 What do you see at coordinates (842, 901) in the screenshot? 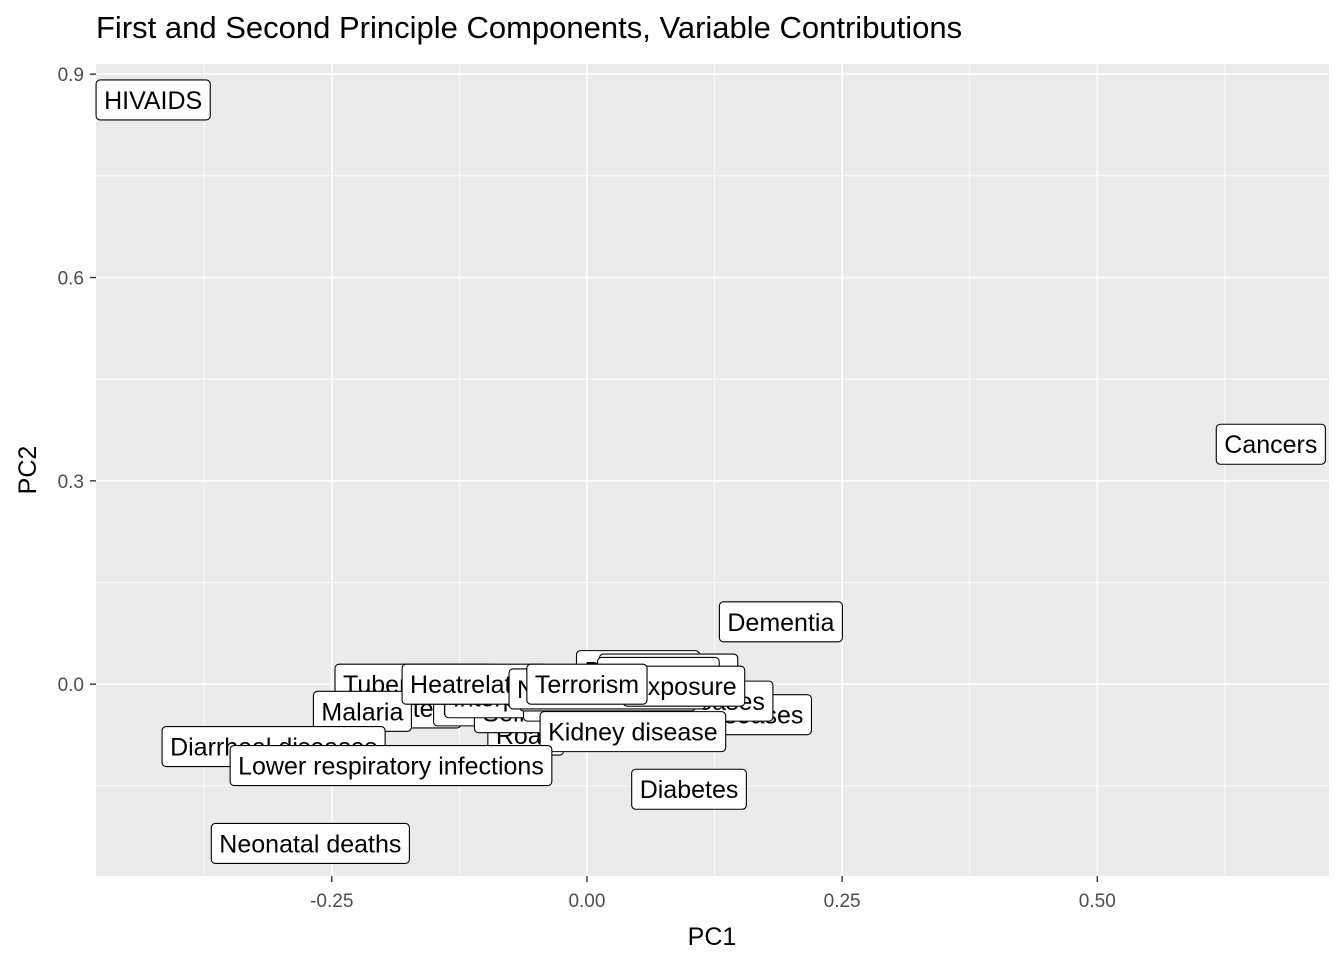
I see `x-tick-label: 0.25` at bounding box center [842, 901].